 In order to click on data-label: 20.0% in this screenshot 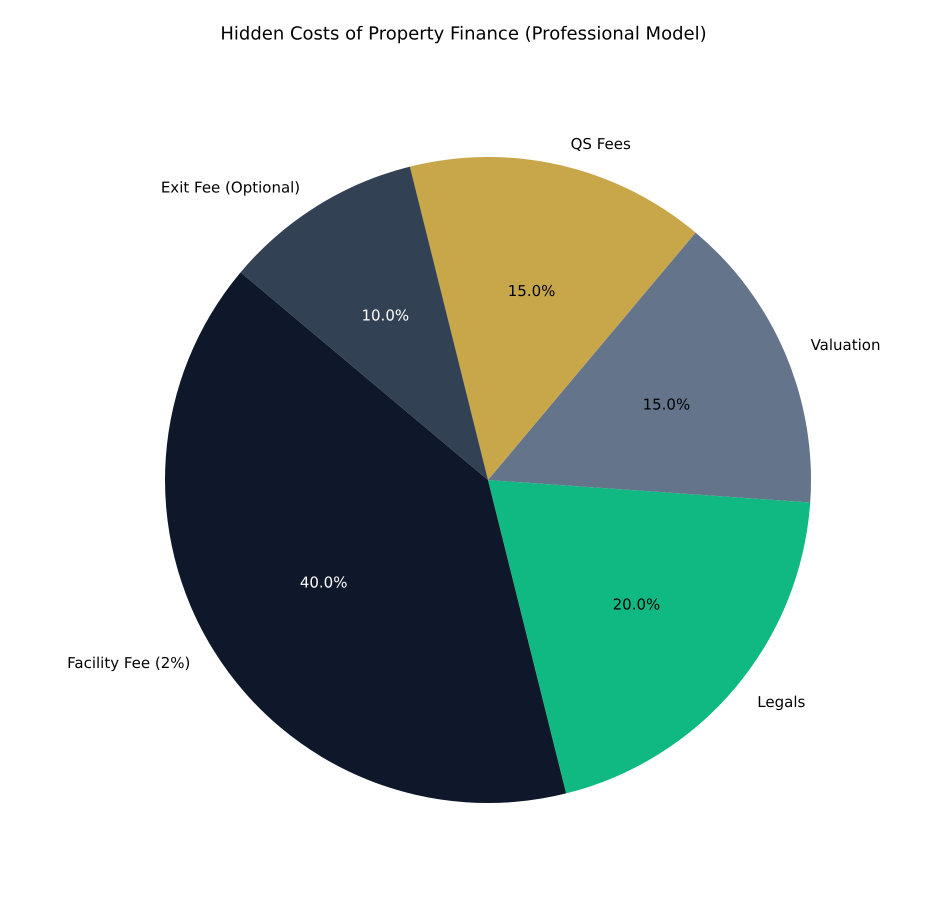, I will do `click(636, 605)`.